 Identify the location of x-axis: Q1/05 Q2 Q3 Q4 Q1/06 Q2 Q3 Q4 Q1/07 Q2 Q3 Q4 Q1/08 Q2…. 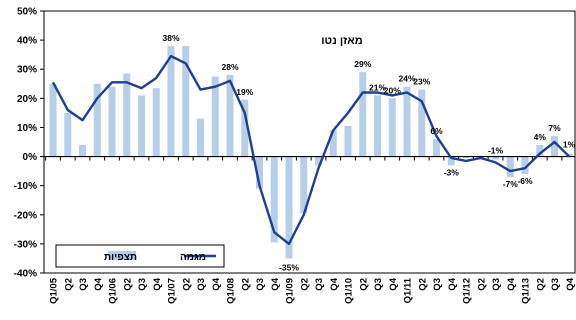
(312, 290).